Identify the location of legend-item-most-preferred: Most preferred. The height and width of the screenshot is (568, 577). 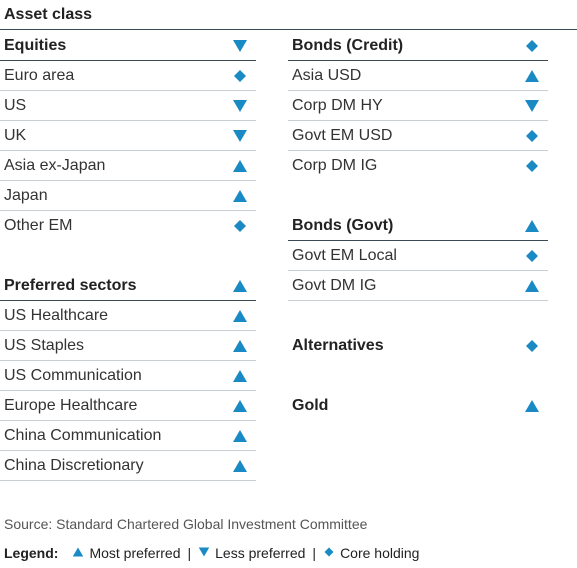
(126, 553).